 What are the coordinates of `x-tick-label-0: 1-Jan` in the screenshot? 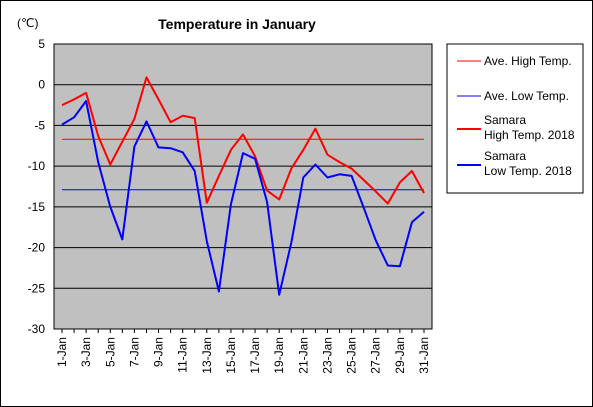 It's located at (62, 352).